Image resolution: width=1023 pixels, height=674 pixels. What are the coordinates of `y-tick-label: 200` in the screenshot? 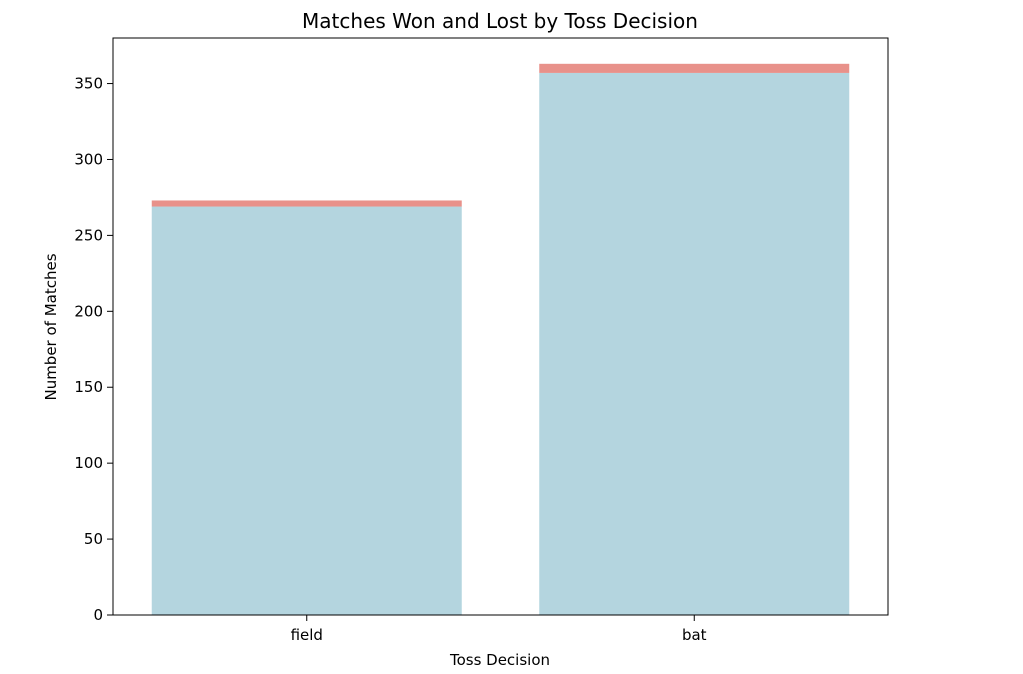 It's located at (88, 311).